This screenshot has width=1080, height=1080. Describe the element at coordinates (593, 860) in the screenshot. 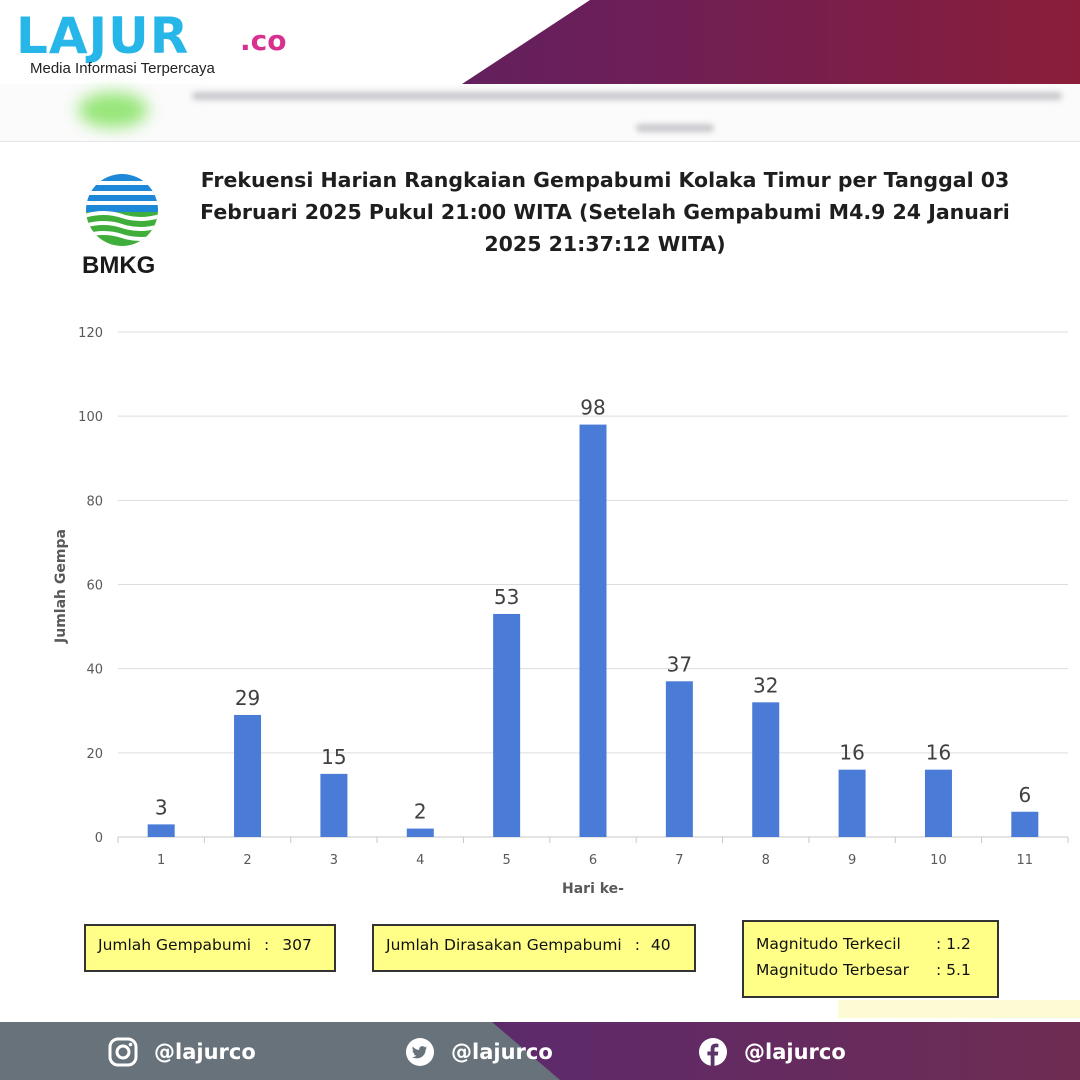

I see `x-tick-label: 6` at that location.